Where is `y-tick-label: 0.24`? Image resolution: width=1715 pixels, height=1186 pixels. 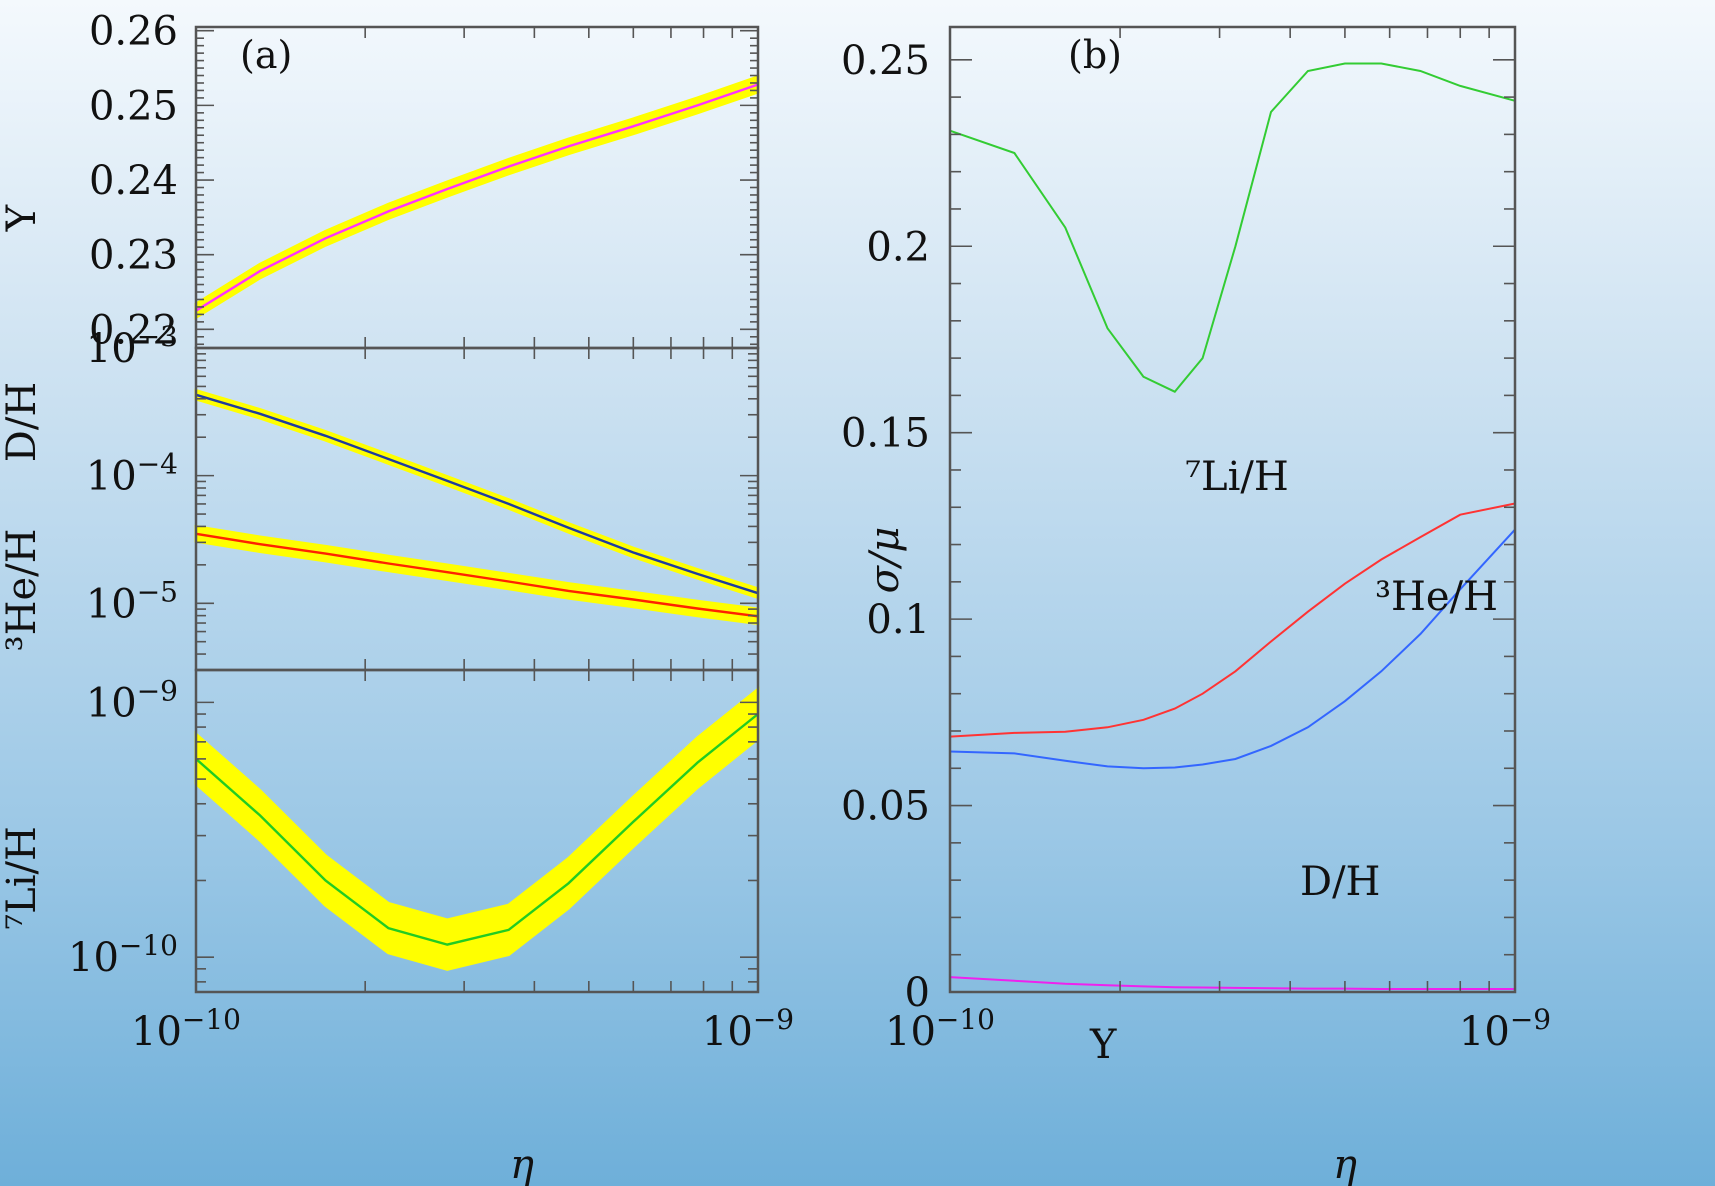
y-tick-label: 0.24 is located at coordinates (133, 181).